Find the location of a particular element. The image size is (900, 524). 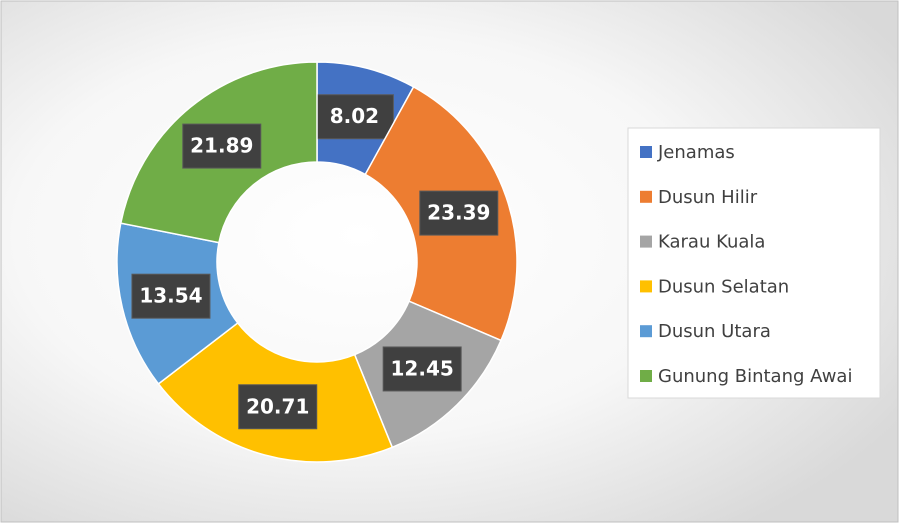

data-label: 12.45 is located at coordinates (422, 368).